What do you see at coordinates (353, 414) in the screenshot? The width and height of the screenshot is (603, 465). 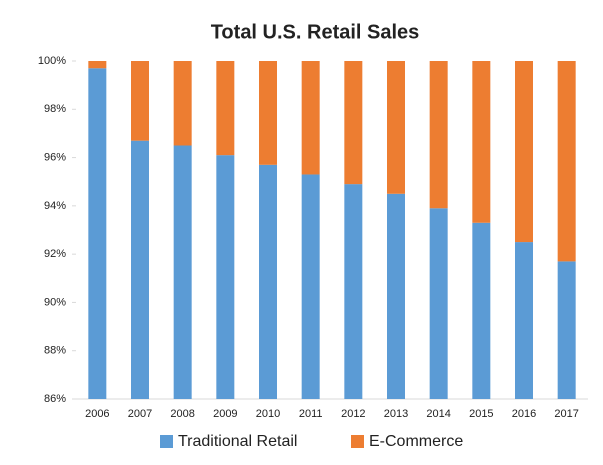 I see `x-tick-label: 2012` at bounding box center [353, 414].